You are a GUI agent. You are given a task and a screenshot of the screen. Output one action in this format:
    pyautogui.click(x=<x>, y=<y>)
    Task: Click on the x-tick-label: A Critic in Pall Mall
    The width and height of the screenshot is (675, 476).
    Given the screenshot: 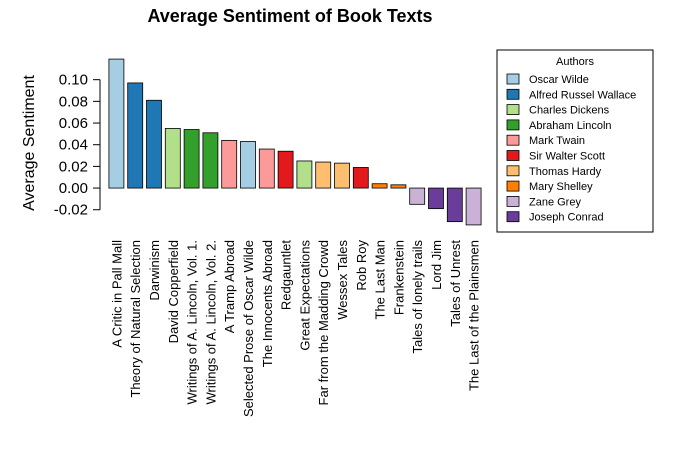 What is the action you would take?
    pyautogui.click(x=116, y=294)
    